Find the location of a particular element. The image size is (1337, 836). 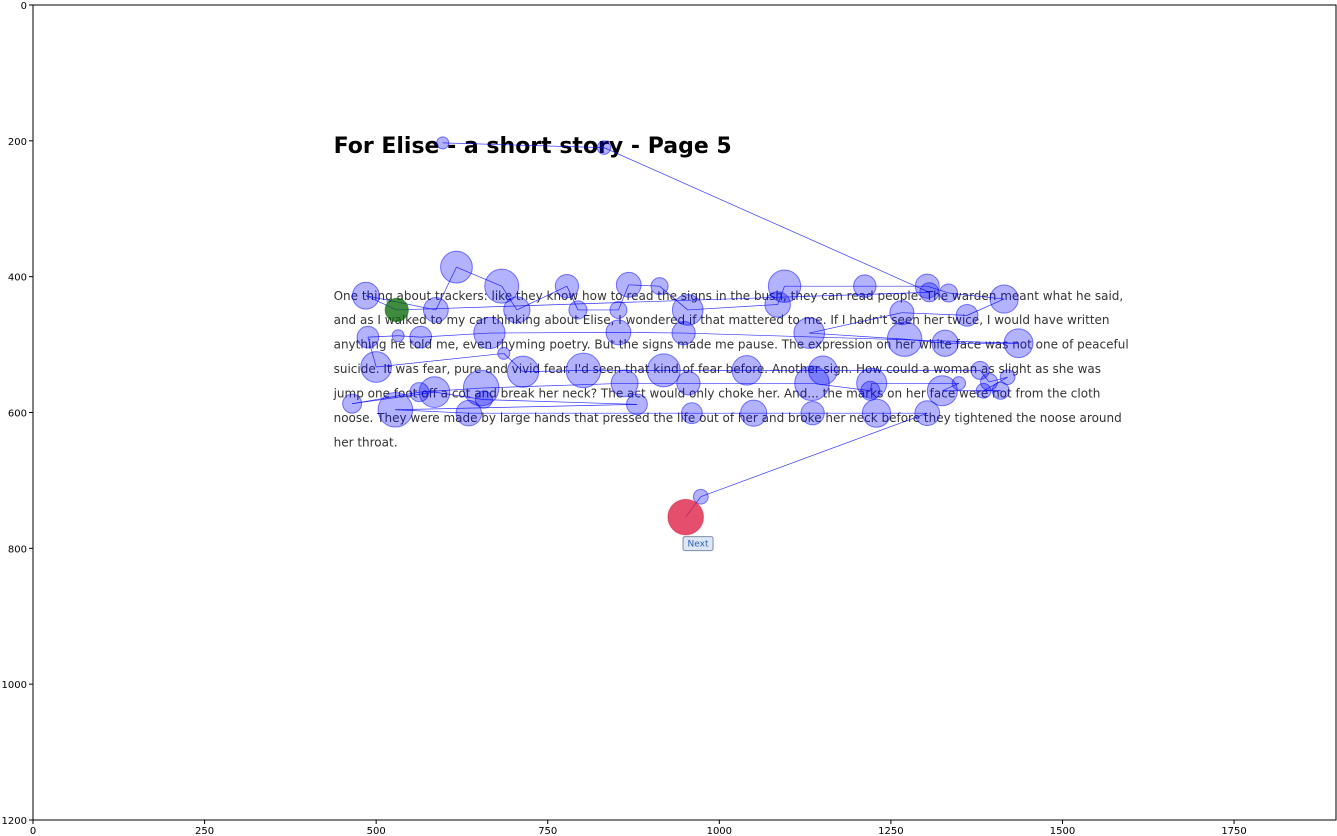

y-tick-label: 800 is located at coordinates (17, 549).